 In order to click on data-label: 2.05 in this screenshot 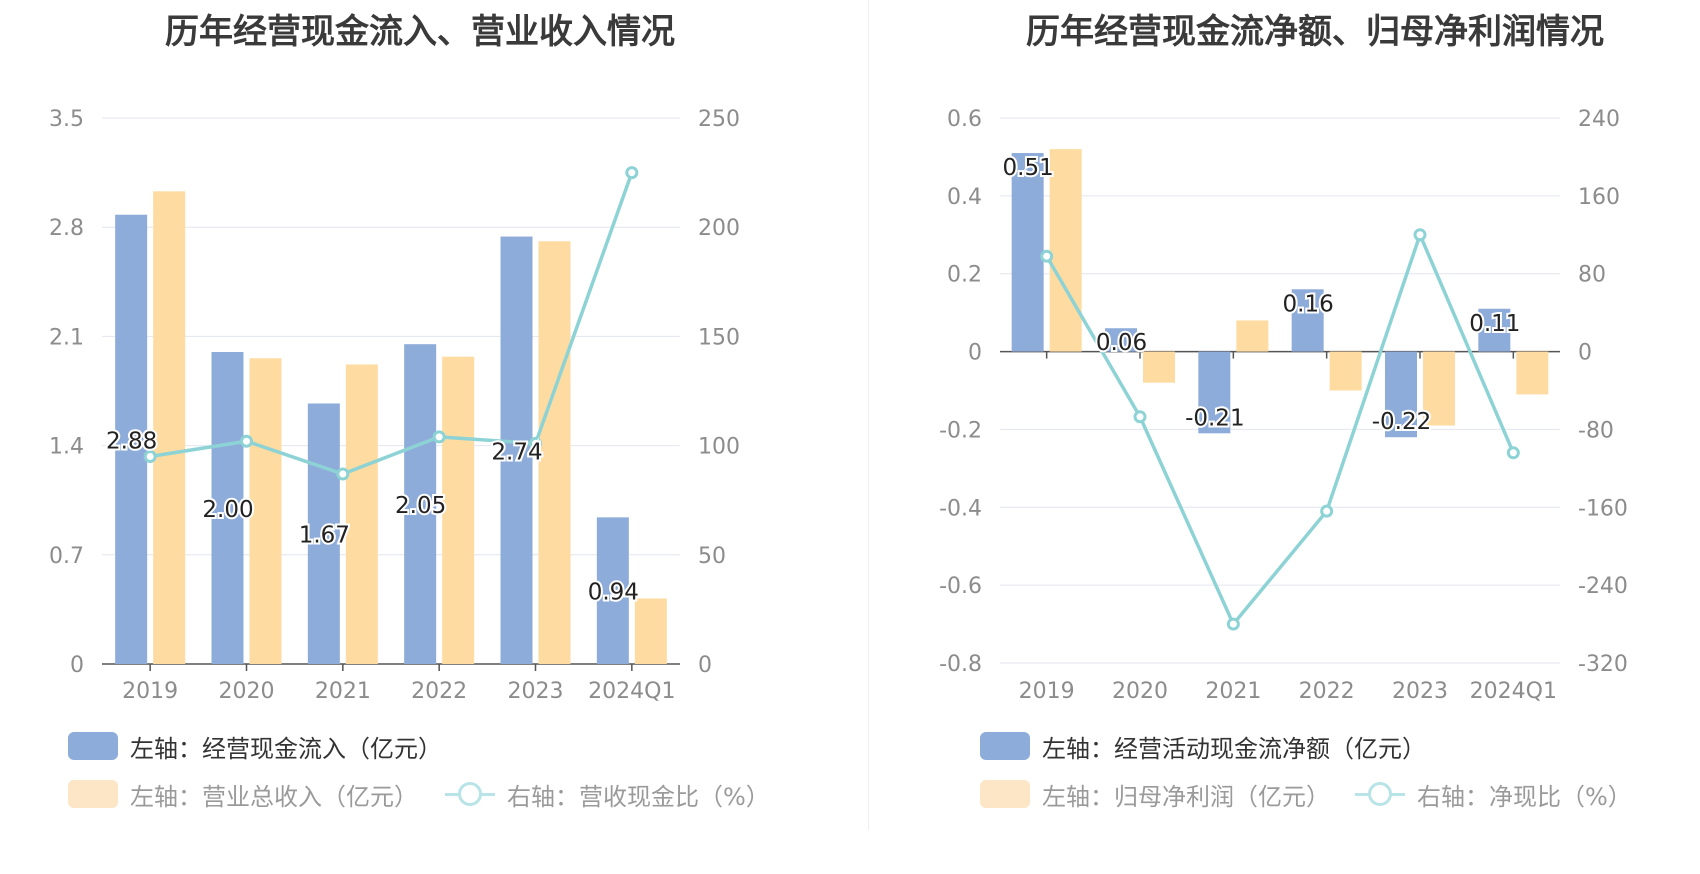, I will do `click(420, 506)`.